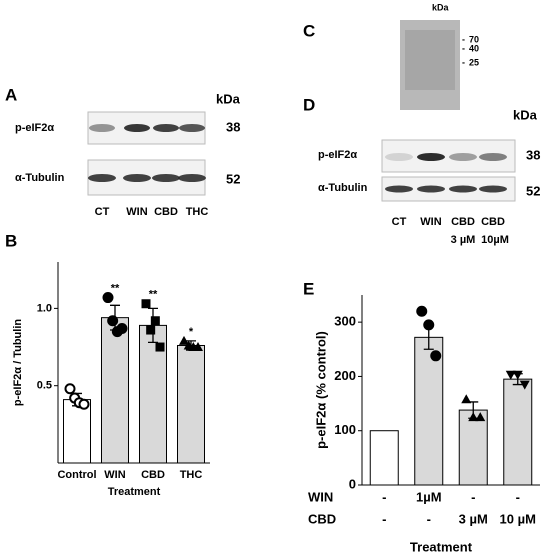 The width and height of the screenshot is (550, 560). What do you see at coordinates (518, 518) in the screenshot?
I see `row-value: 10 µM` at bounding box center [518, 518].